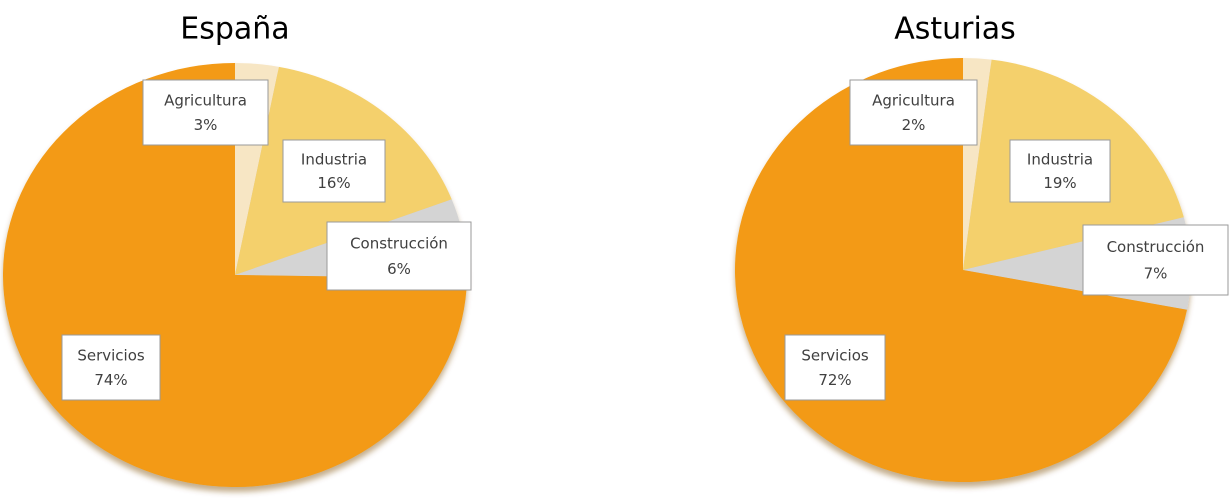 This screenshot has width=1229, height=498. Describe the element at coordinates (834, 380) in the screenshot. I see `callout-value: 72%` at that location.